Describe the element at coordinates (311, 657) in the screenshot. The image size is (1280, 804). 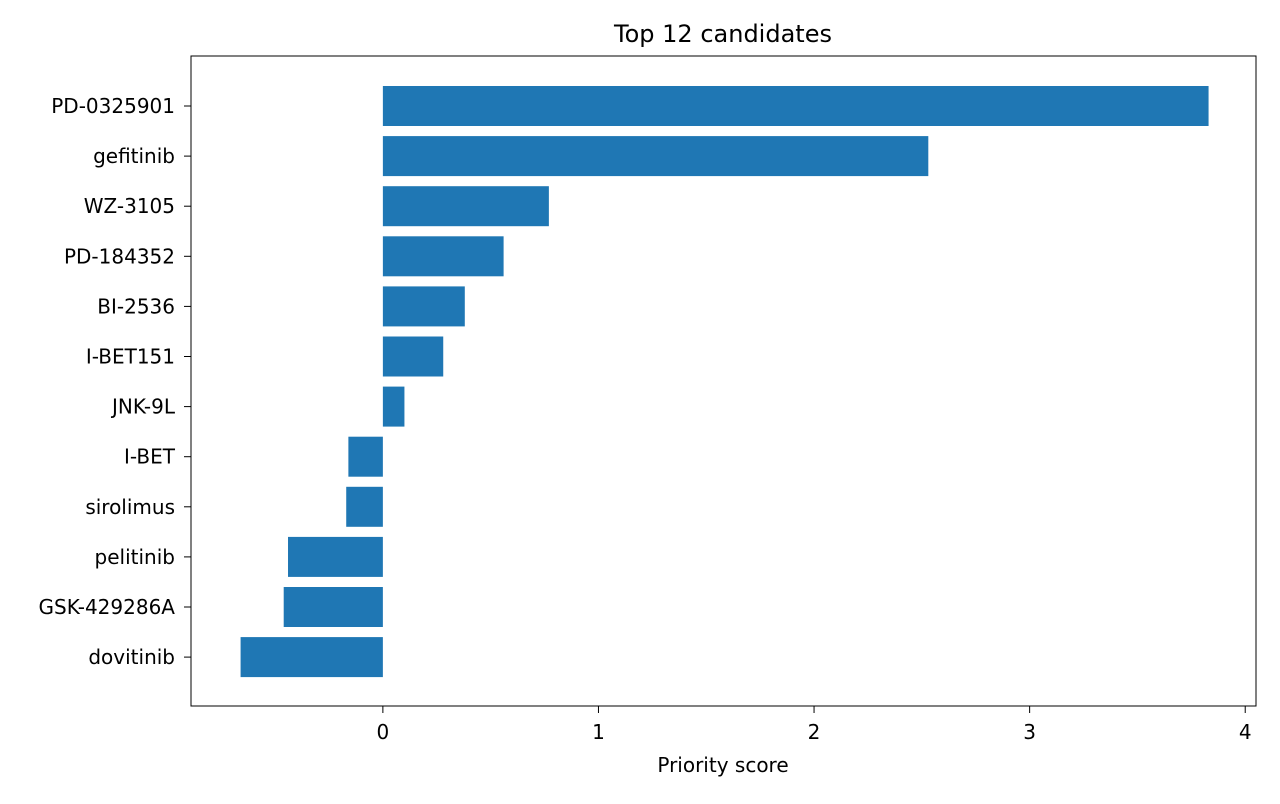
I see `bar-dovitinib` at that location.